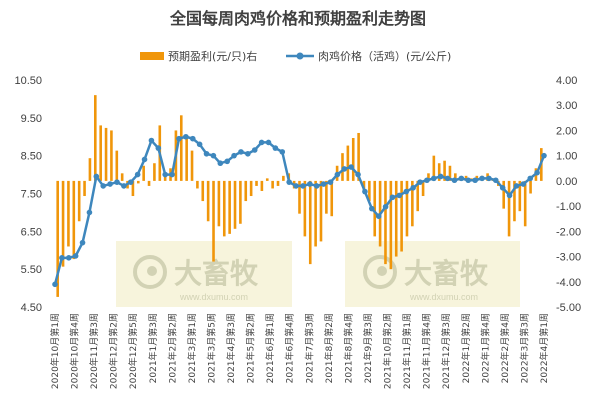 The height and width of the screenshot is (417, 596). Describe the element at coordinates (213, 297) in the screenshot. I see `watermark-url-1: www.dxumu.com` at that location.